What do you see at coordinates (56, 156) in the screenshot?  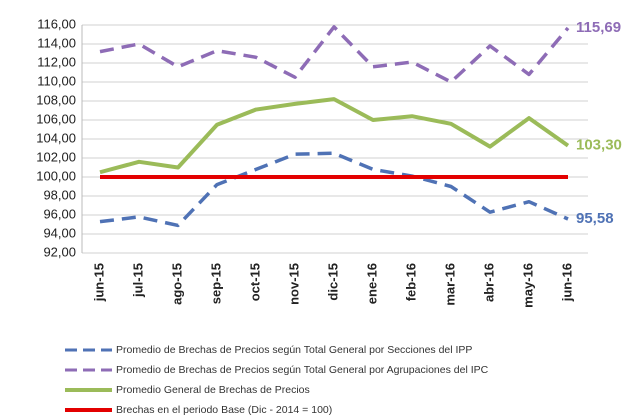 I see `y-tick-label: 102,00` at bounding box center [56, 156].